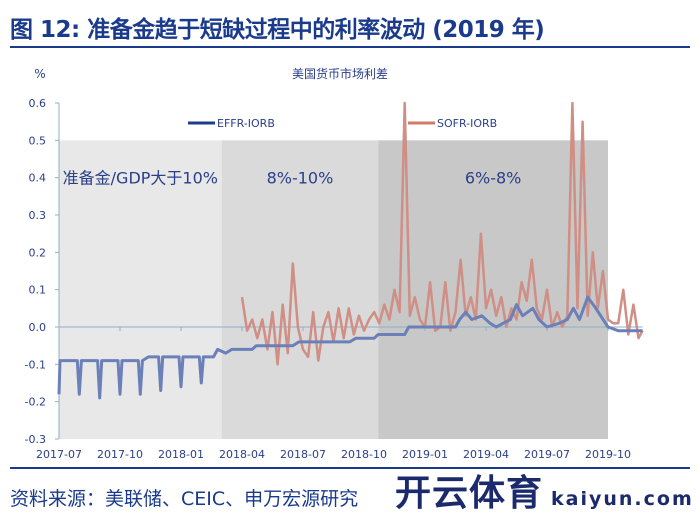 The width and height of the screenshot is (700, 530). What do you see at coordinates (38, 290) in the screenshot?
I see `y-tick-label: 0.1` at bounding box center [38, 290].